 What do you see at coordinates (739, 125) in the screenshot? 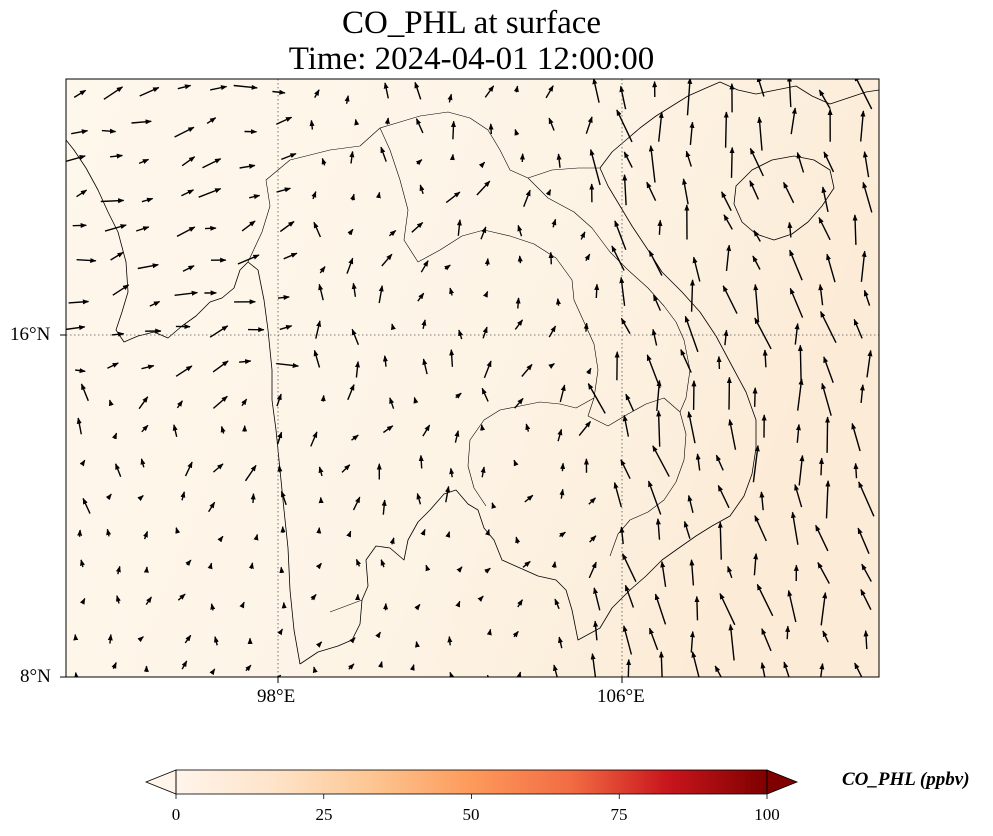
I see `coastline-tonkin` at bounding box center [739, 125].